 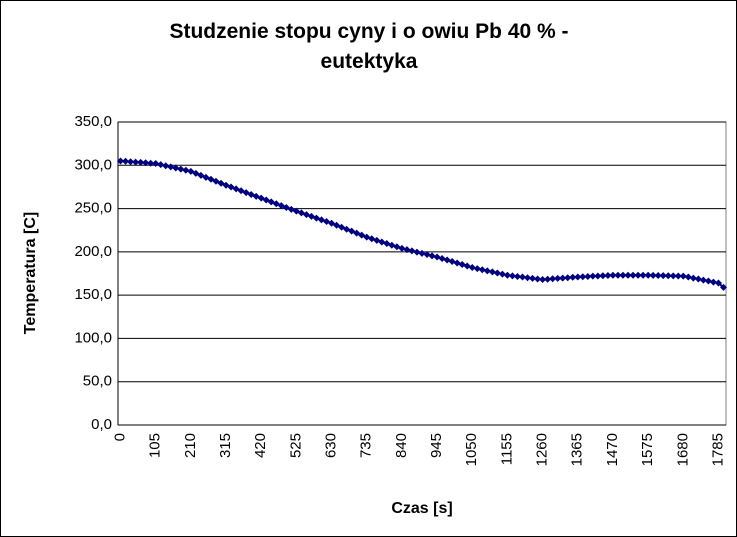 I want to click on y-tick-label: 250,0, so click(x=93, y=208).